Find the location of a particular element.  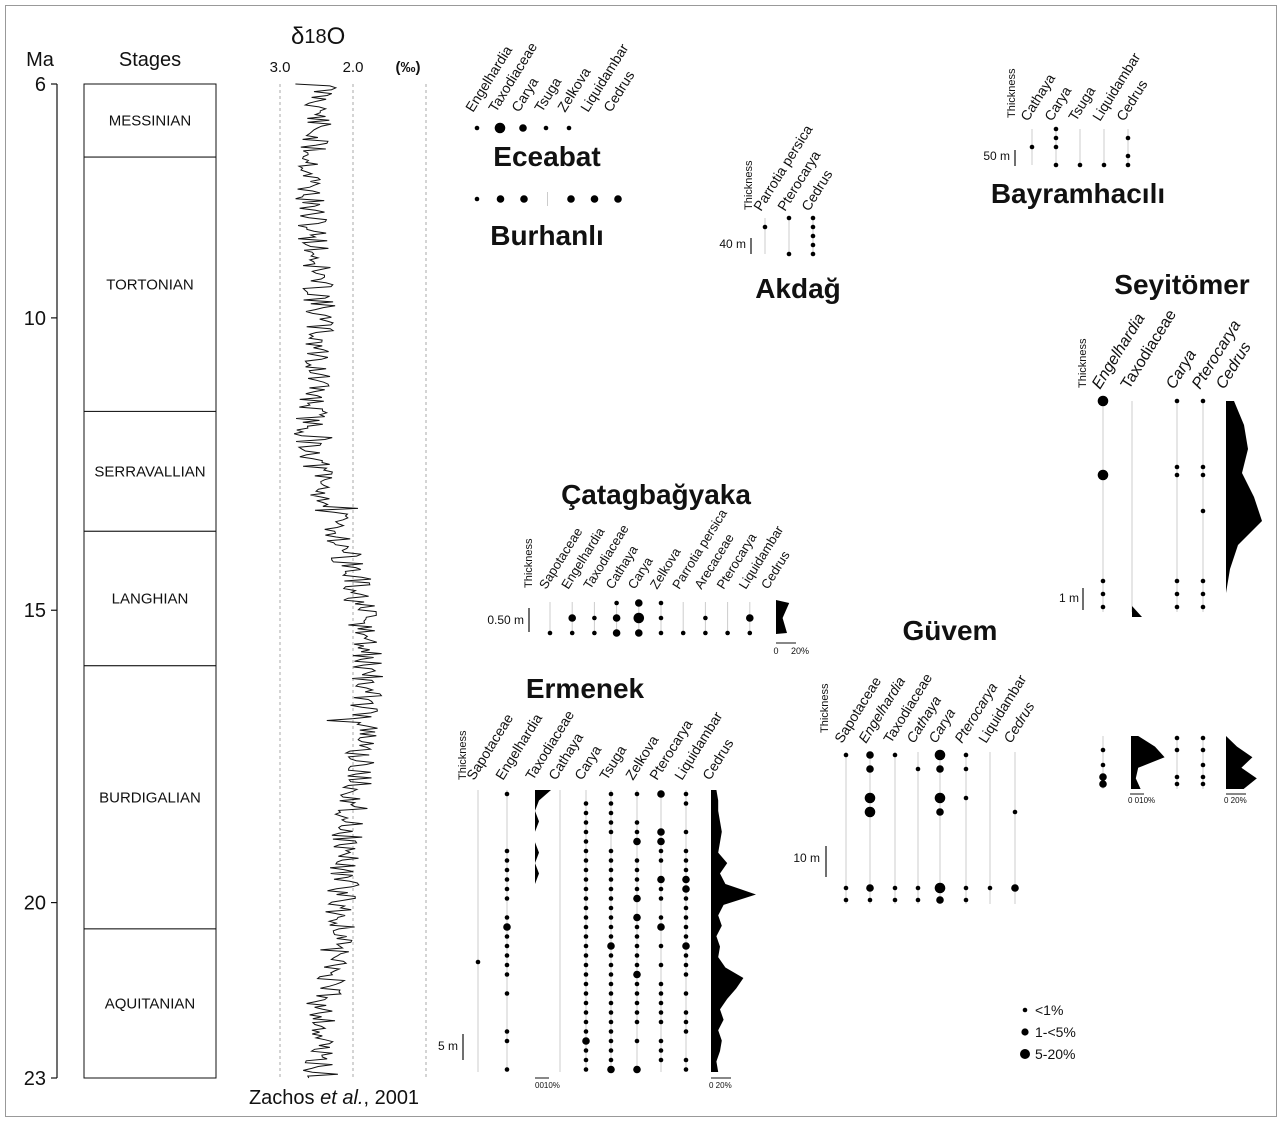

scale-label: 1 m is located at coordinates (1069, 598).